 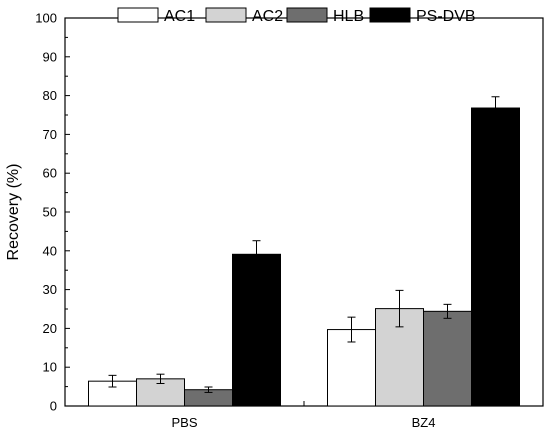 What do you see at coordinates (46, 18) in the screenshot?
I see `y-tick-label: 100` at bounding box center [46, 18].